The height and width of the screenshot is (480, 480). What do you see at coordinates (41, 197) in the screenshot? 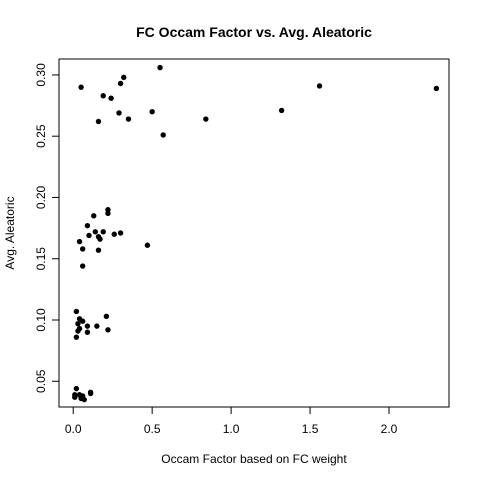
I see `y-tick-label: 0.20` at bounding box center [41, 197].